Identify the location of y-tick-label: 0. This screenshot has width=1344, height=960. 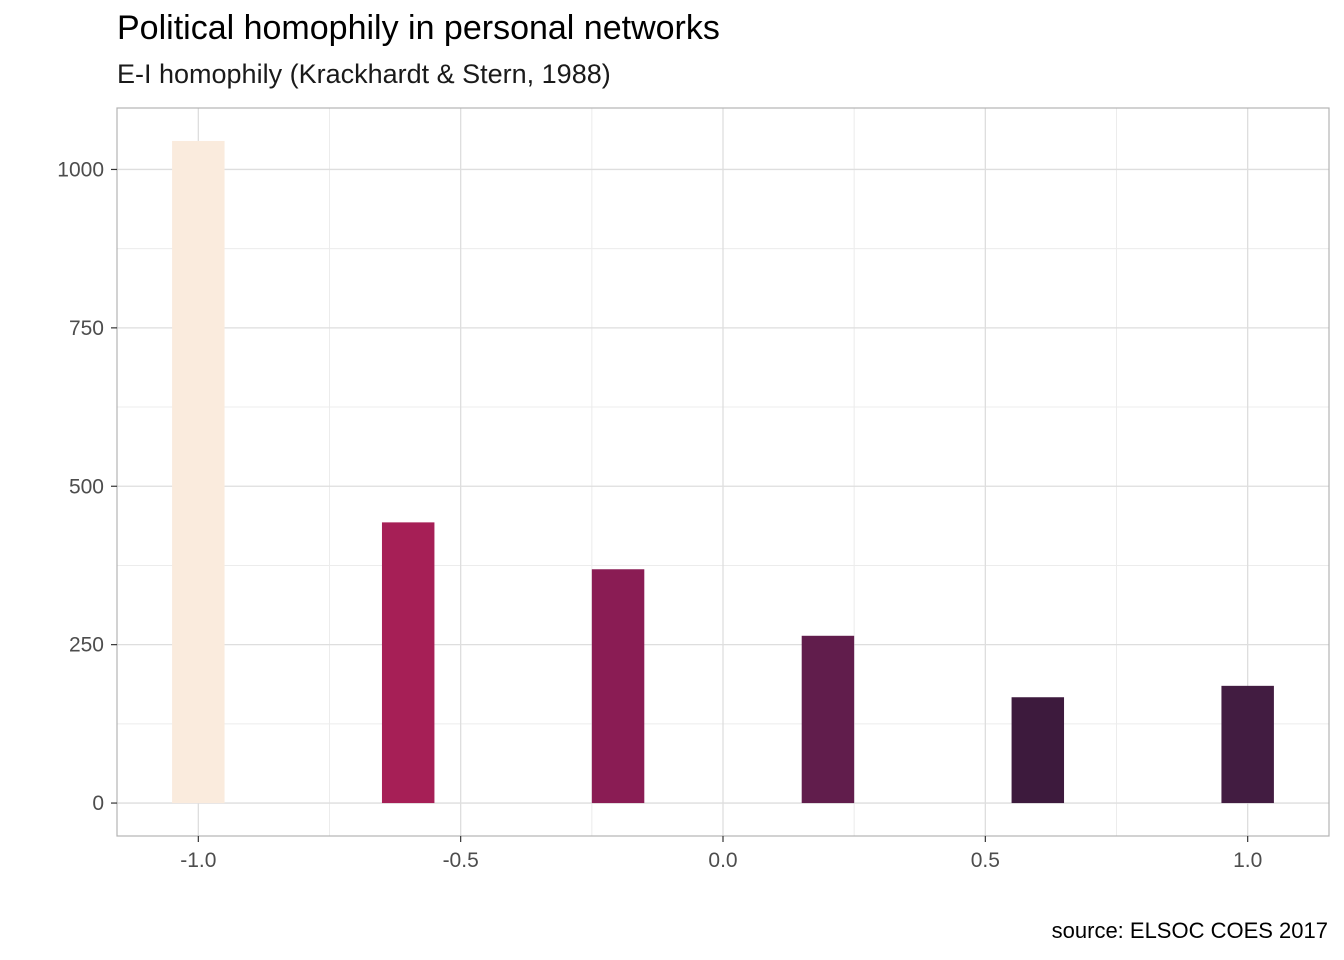
(98, 803).